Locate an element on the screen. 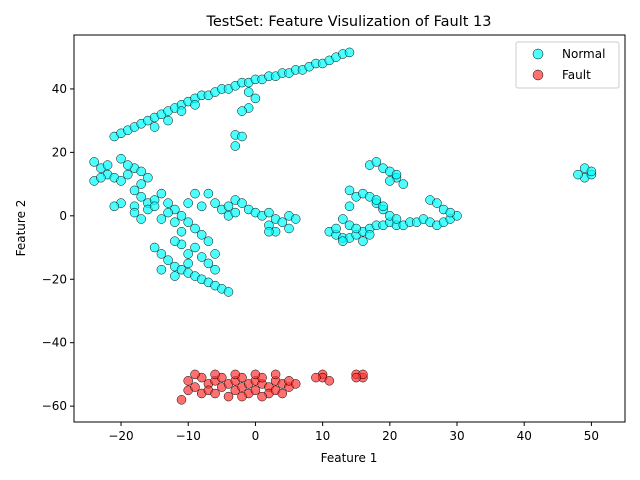 The height and width of the screenshot is (480, 640). x-axis-label: Feature 1 is located at coordinates (349, 458).